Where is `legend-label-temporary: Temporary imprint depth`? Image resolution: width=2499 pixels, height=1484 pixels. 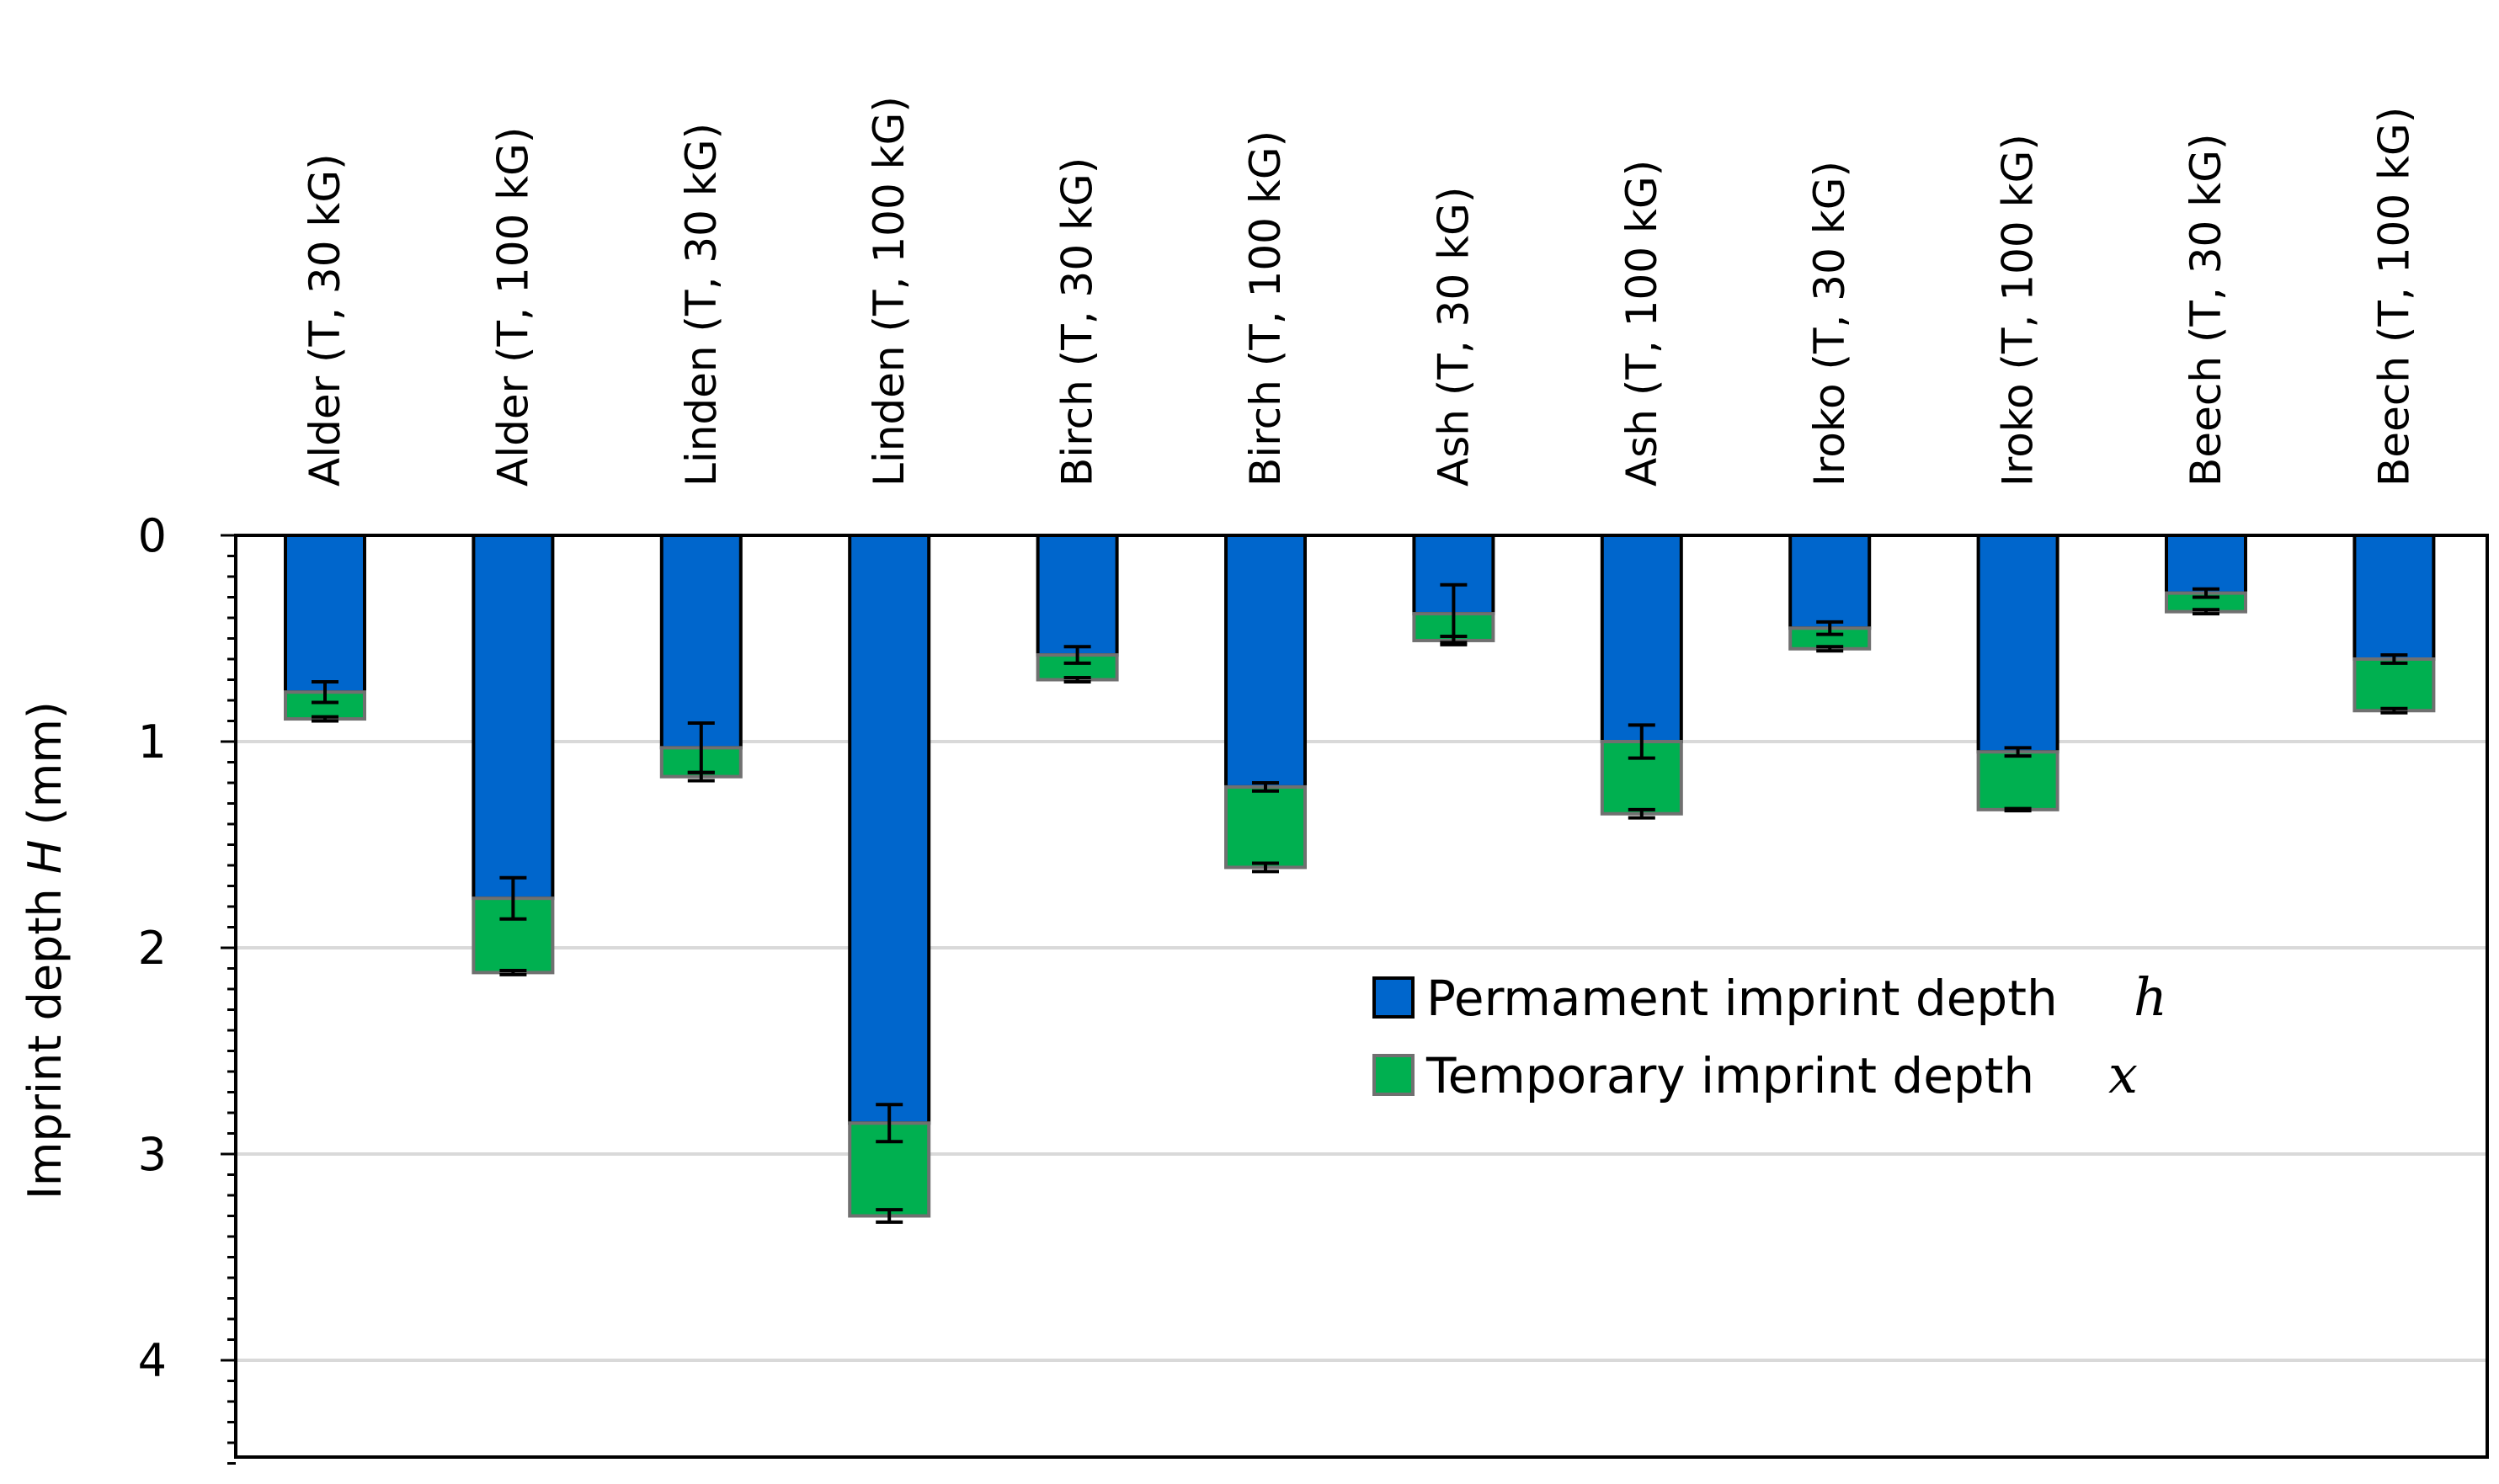 legend-label-temporary: Temporary imprint depth is located at coordinates (1729, 1075).